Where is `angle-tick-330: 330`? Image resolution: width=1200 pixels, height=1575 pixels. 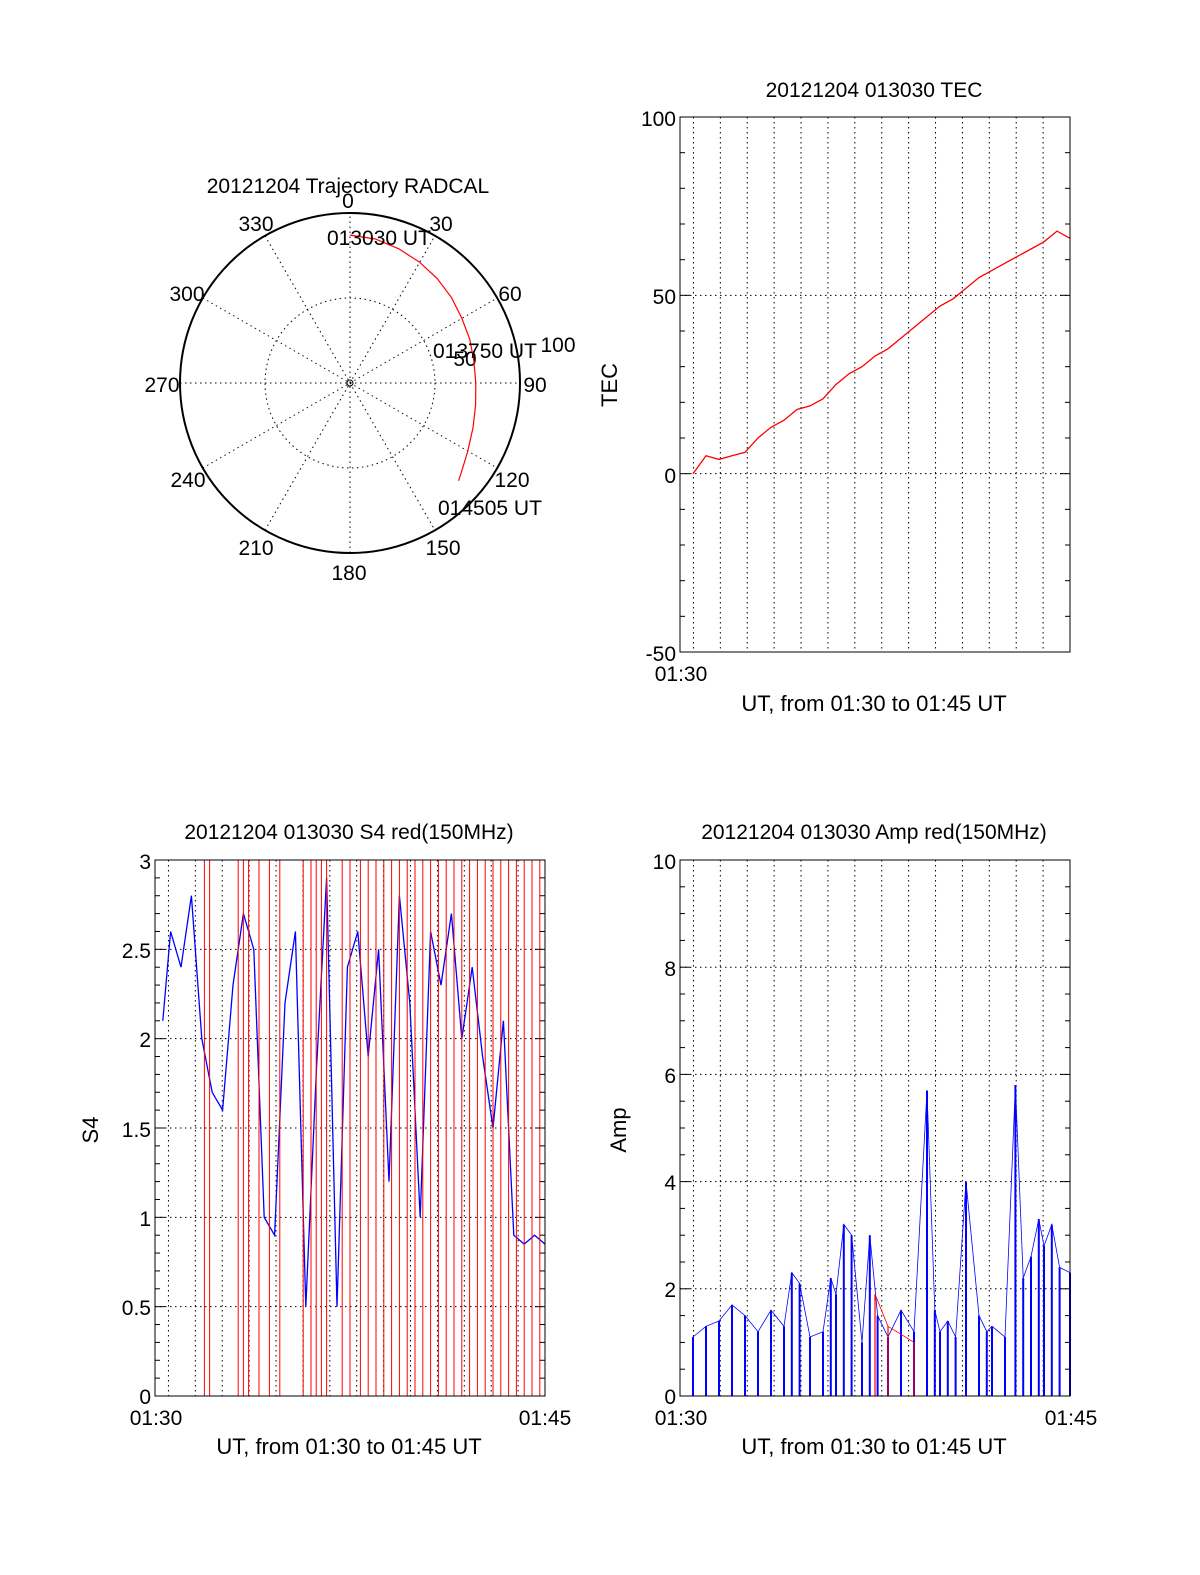 angle-tick-330: 330 is located at coordinates (255, 224).